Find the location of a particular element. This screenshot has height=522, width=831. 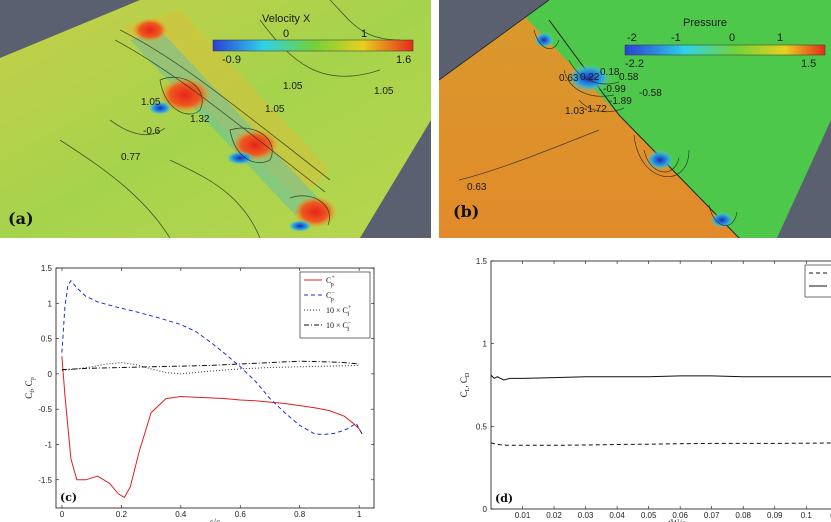

colorbar-title: Velocity X is located at coordinates (286, 19).